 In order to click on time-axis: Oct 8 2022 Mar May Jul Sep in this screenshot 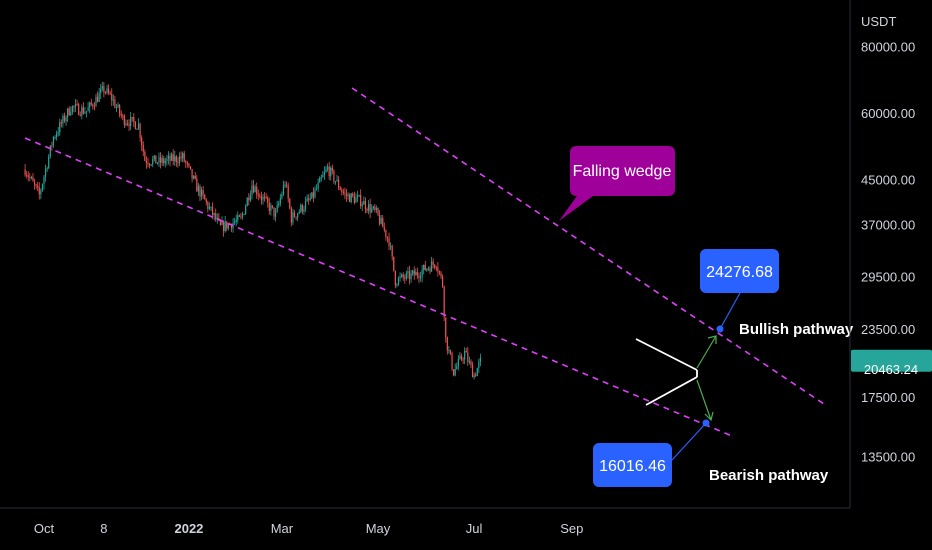, I will do `click(425, 521)`.